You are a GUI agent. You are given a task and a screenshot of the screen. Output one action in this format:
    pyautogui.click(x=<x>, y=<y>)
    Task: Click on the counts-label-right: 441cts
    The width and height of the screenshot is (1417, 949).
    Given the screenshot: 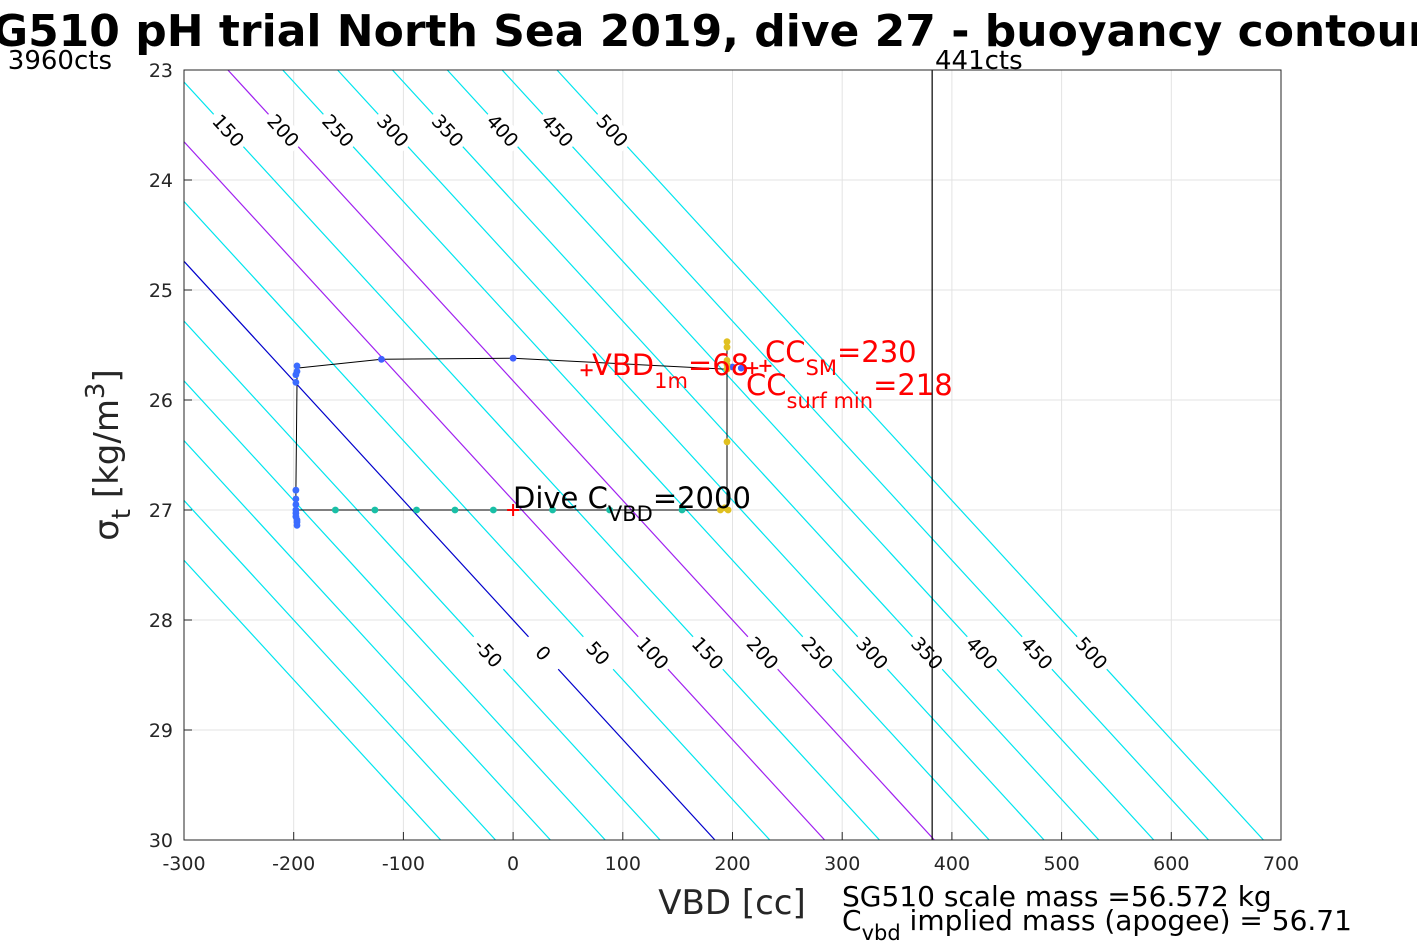 What is the action you would take?
    pyautogui.click(x=979, y=61)
    